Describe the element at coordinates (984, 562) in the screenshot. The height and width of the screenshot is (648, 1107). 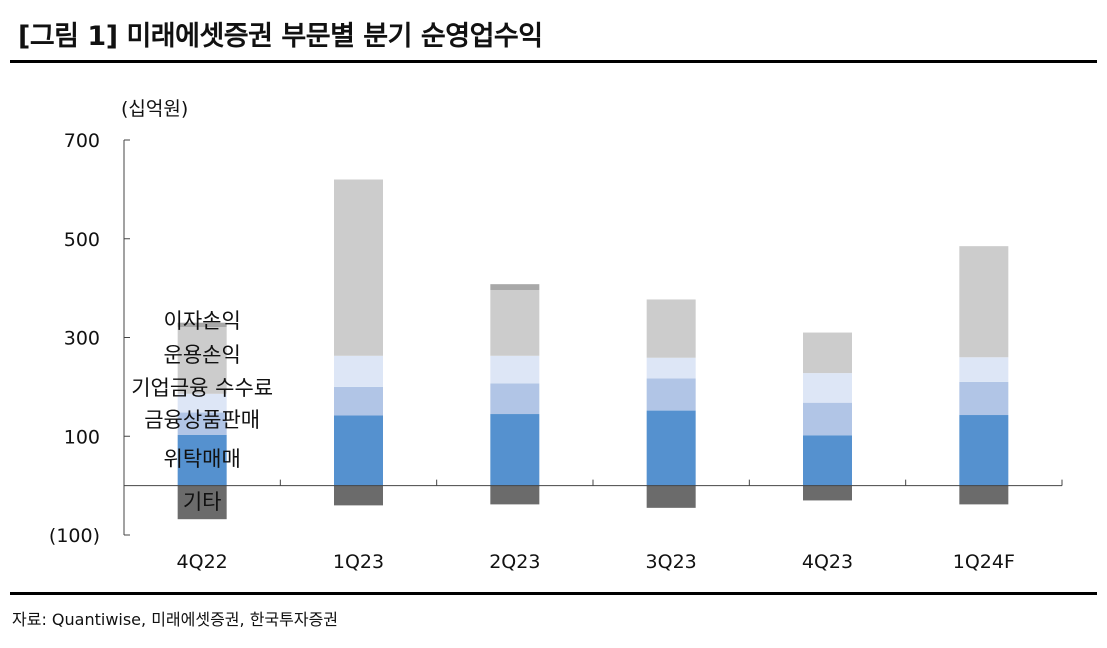
I see `x-tick-label: 1Q24F` at that location.